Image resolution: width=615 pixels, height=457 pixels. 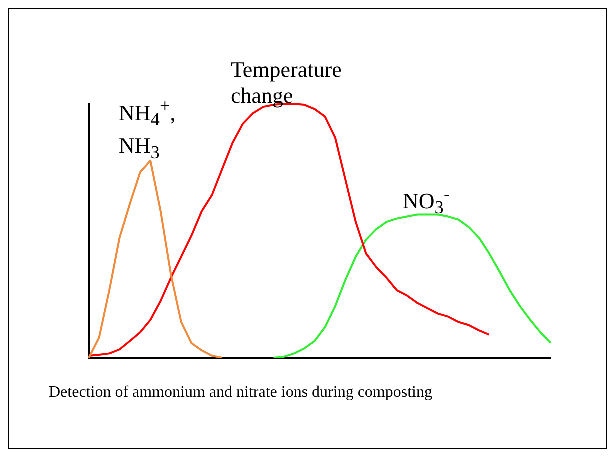 What do you see at coordinates (287, 83) in the screenshot?
I see `series-label: Temperature change` at bounding box center [287, 83].